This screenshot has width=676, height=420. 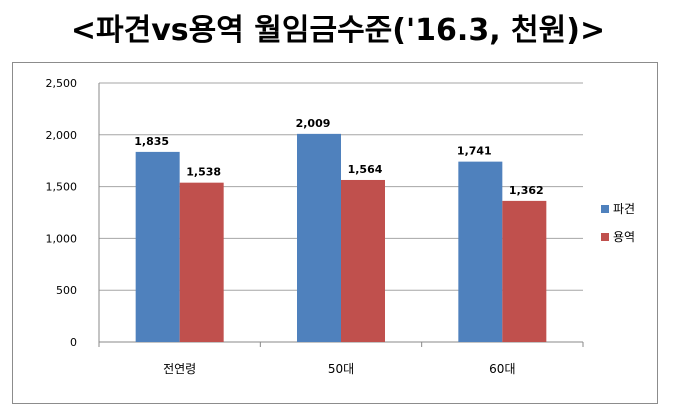 What do you see at coordinates (62, 187) in the screenshot?
I see `y-tick-label: 1,500` at bounding box center [62, 187].